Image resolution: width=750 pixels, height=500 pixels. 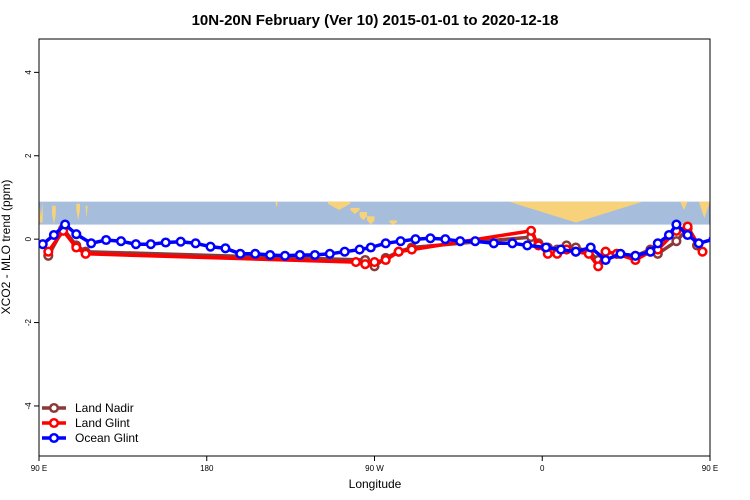 I want to click on legend-item-land-nadir: Land Nadir, so click(x=88, y=408).